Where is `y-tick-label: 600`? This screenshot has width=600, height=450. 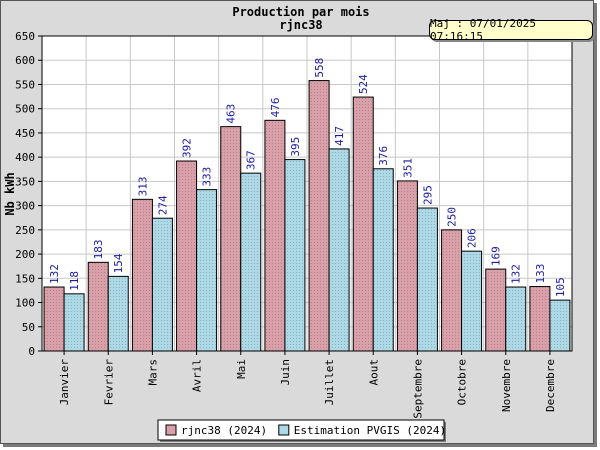
y-tick-label: 600 is located at coordinates (25, 60).